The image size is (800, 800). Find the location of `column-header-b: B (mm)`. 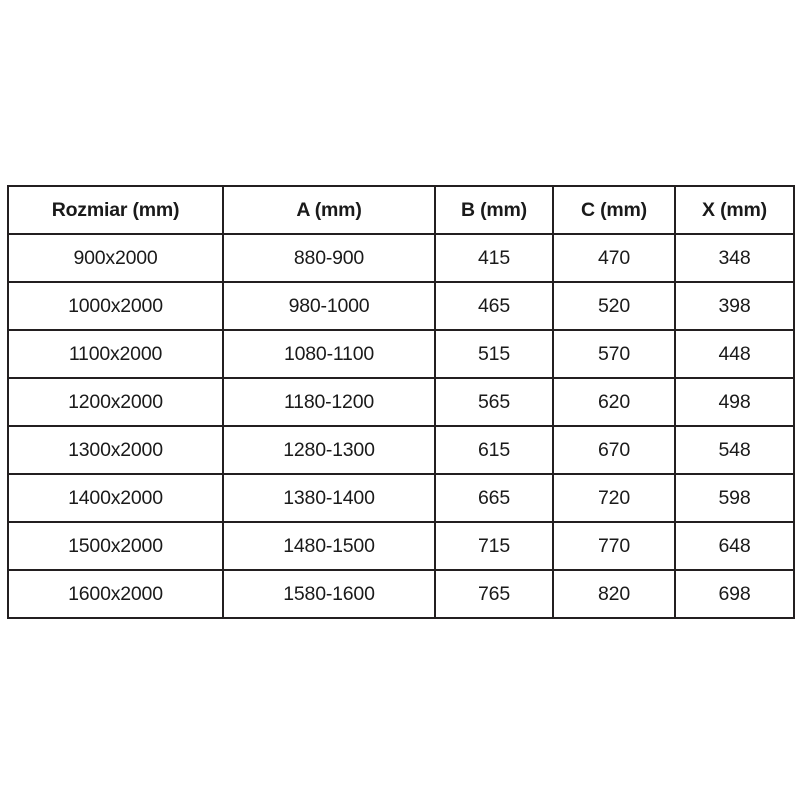

column-header-b: B (mm) is located at coordinates (494, 210).